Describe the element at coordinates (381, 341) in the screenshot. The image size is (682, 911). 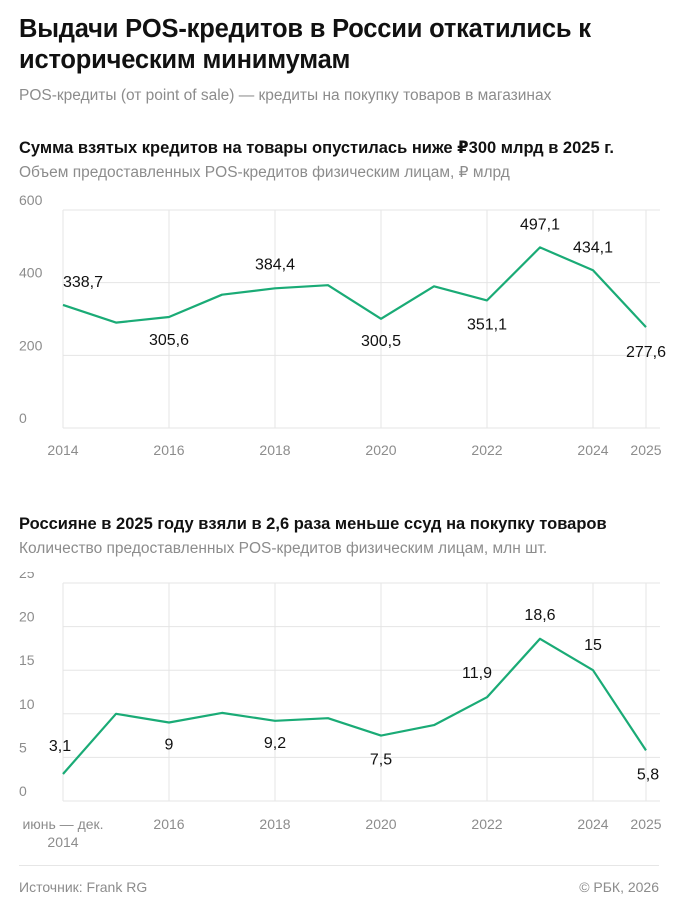
I see `data-label: 300,5` at that location.